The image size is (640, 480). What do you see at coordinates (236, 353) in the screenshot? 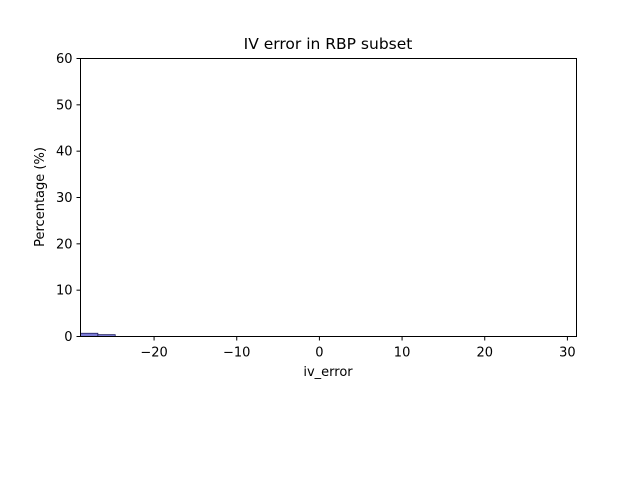
I see `x-tick-label: −10` at bounding box center [236, 353].